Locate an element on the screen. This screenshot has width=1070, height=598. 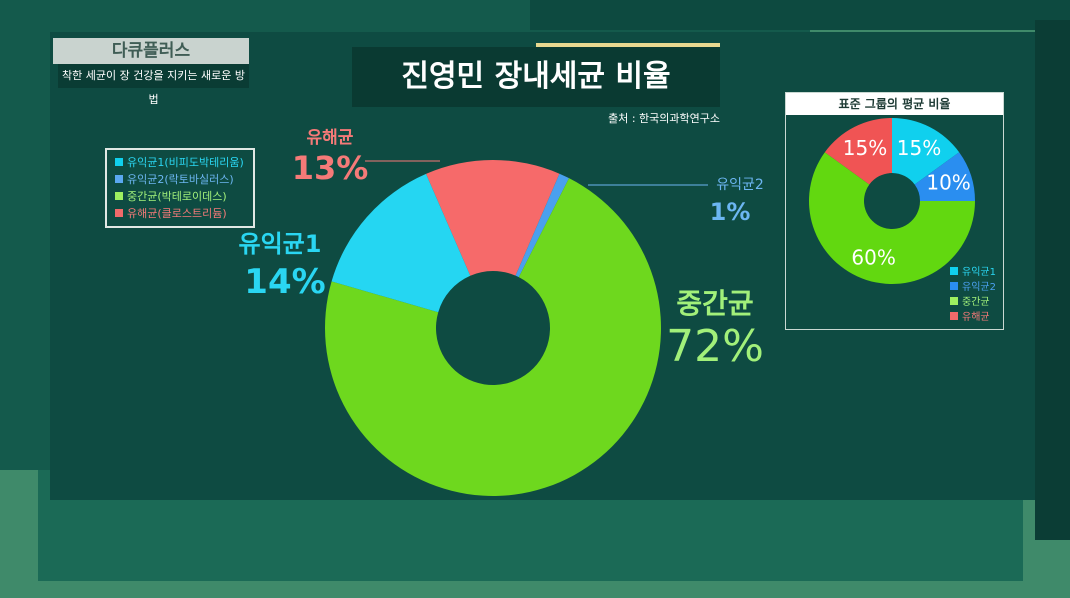
legend-item: 유해균(클로스트리듐) is located at coordinates (180, 213).